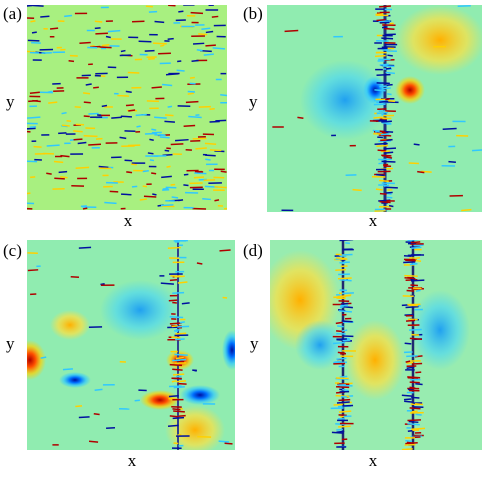 This screenshot has height=477, width=485. What do you see at coordinates (373, 220) in the screenshot?
I see `x-axis-label: x` at bounding box center [373, 220].